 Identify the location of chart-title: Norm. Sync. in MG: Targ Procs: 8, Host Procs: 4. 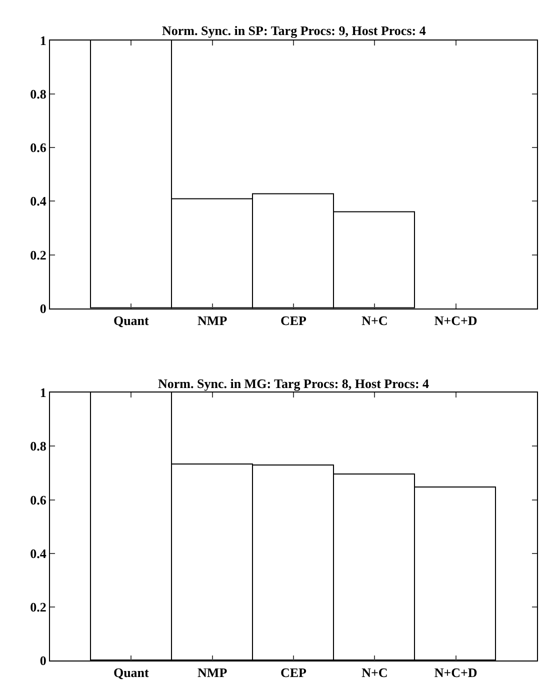
(294, 383).